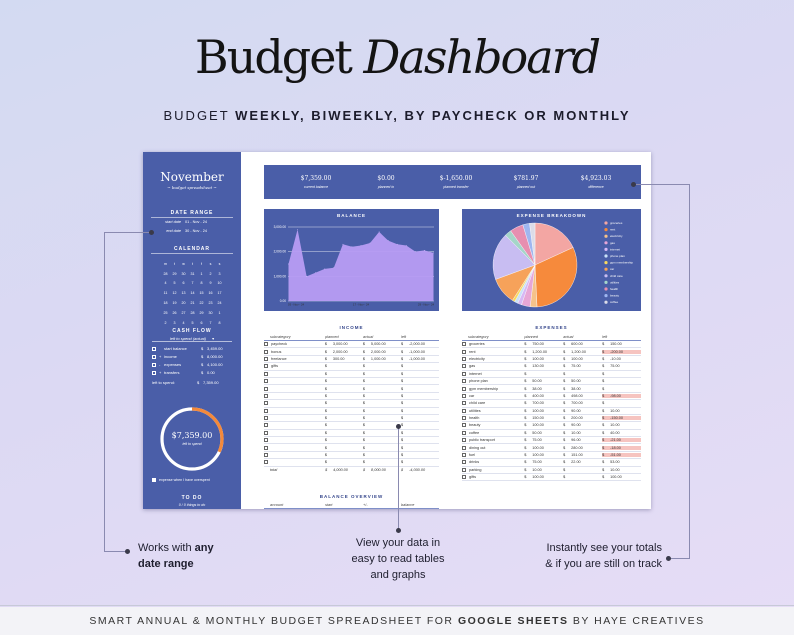 The image size is (794, 635). What do you see at coordinates (582, 455) in the screenshot?
I see `actual-cell: $151.00` at bounding box center [582, 455].